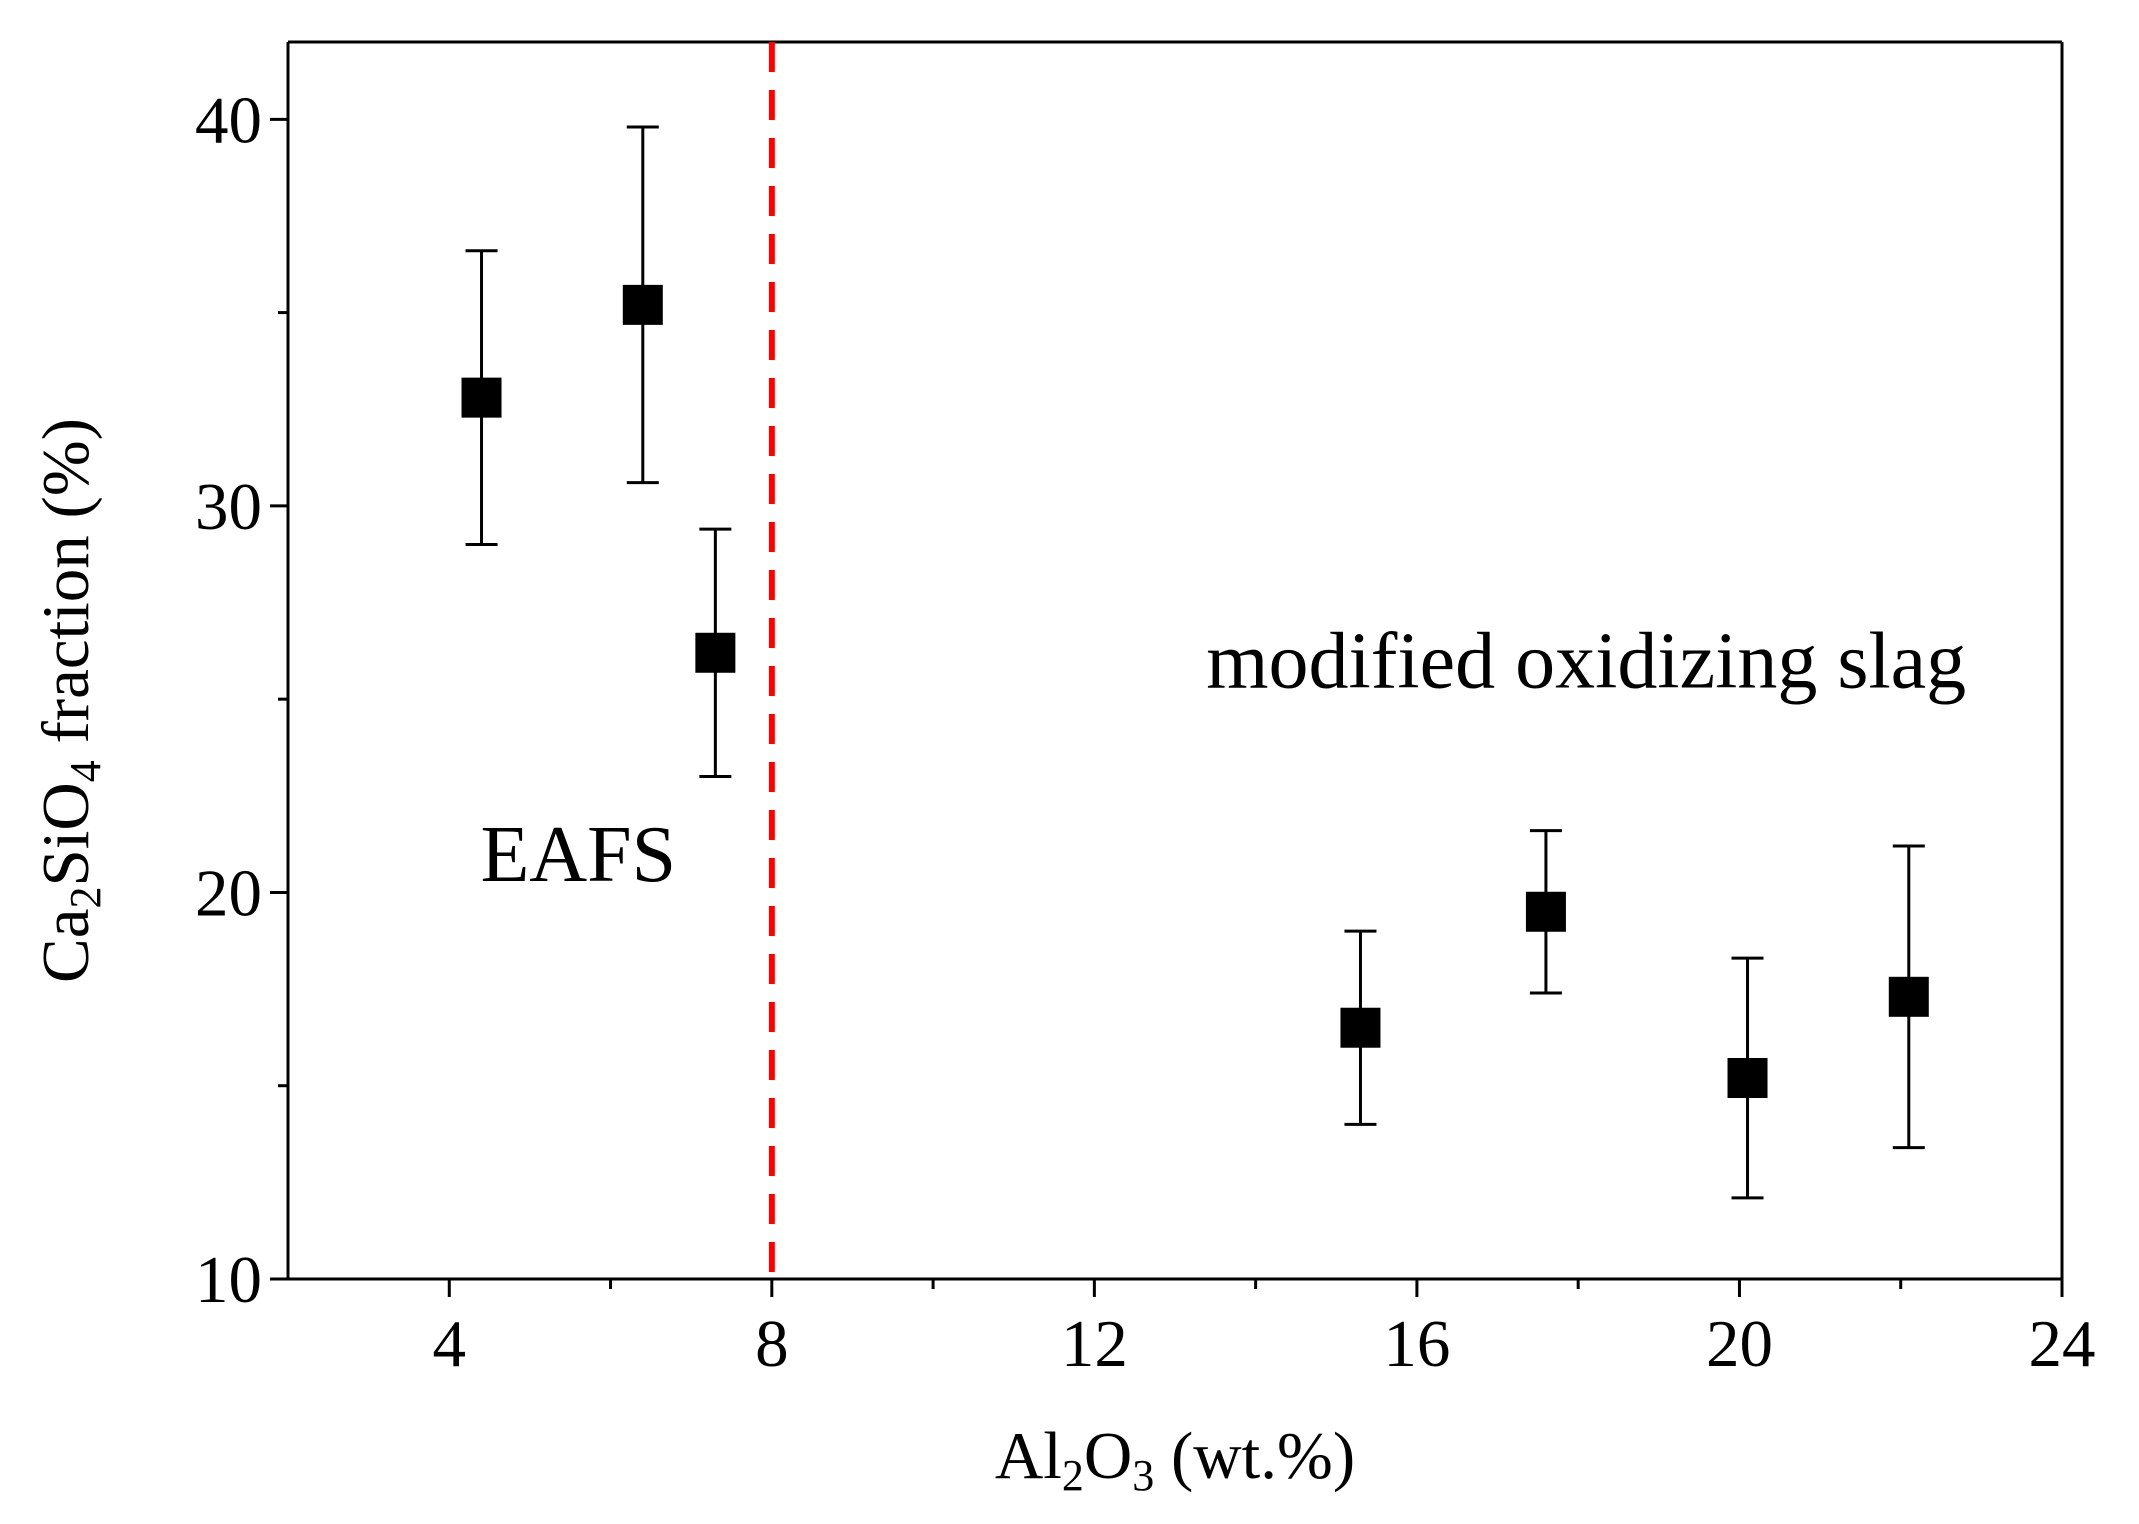 The width and height of the screenshot is (2139, 1524). What do you see at coordinates (450, 1344) in the screenshot?
I see `x-tick-label: 4` at bounding box center [450, 1344].